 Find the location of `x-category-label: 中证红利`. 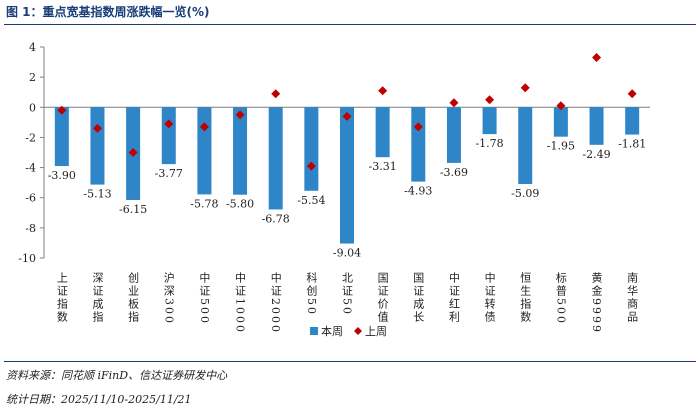

x-category-label: 中证红利 is located at coordinates (453, 298).